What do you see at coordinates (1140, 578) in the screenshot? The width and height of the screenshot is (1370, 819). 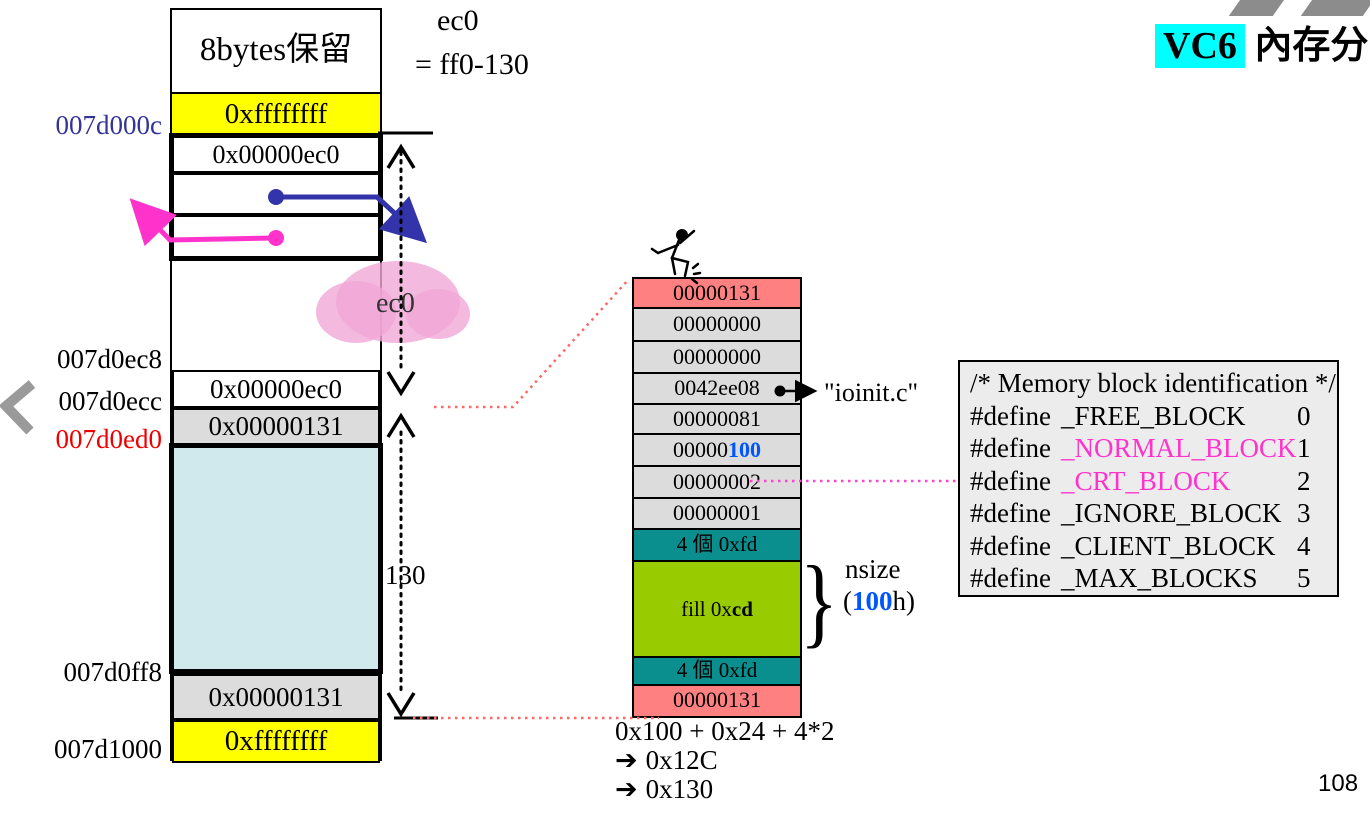 I see `code-define-max: #define _MAX_BLOCKS 5` at bounding box center [1140, 578].